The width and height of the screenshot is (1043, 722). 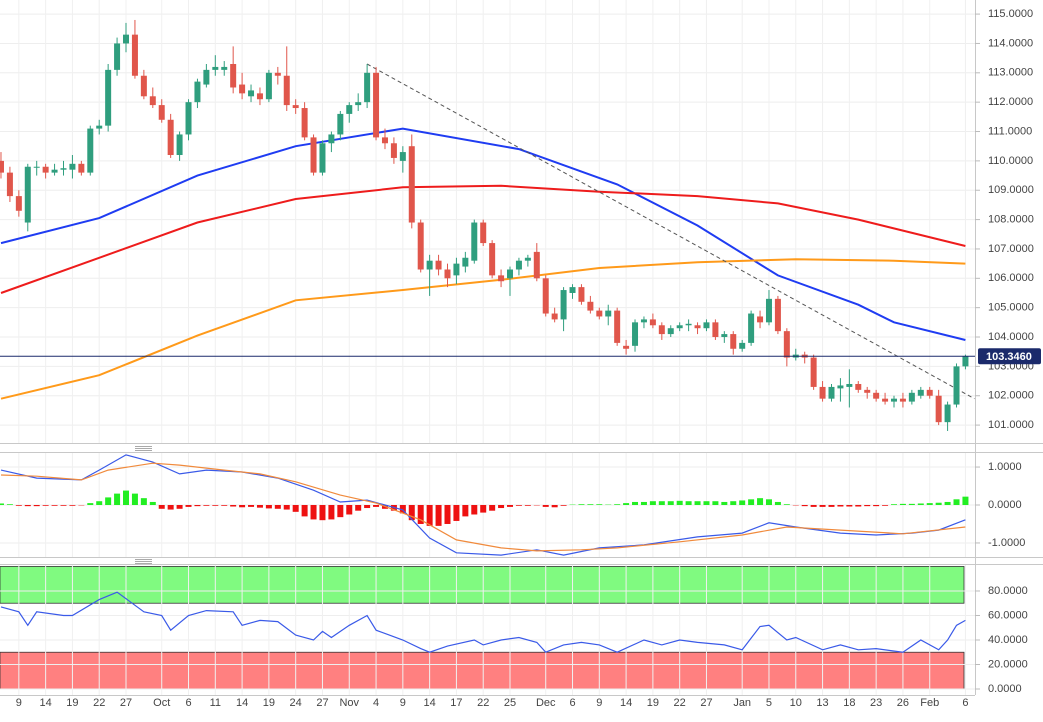 I want to click on y-tick-label: 113.0000, so click(x=1010, y=73).